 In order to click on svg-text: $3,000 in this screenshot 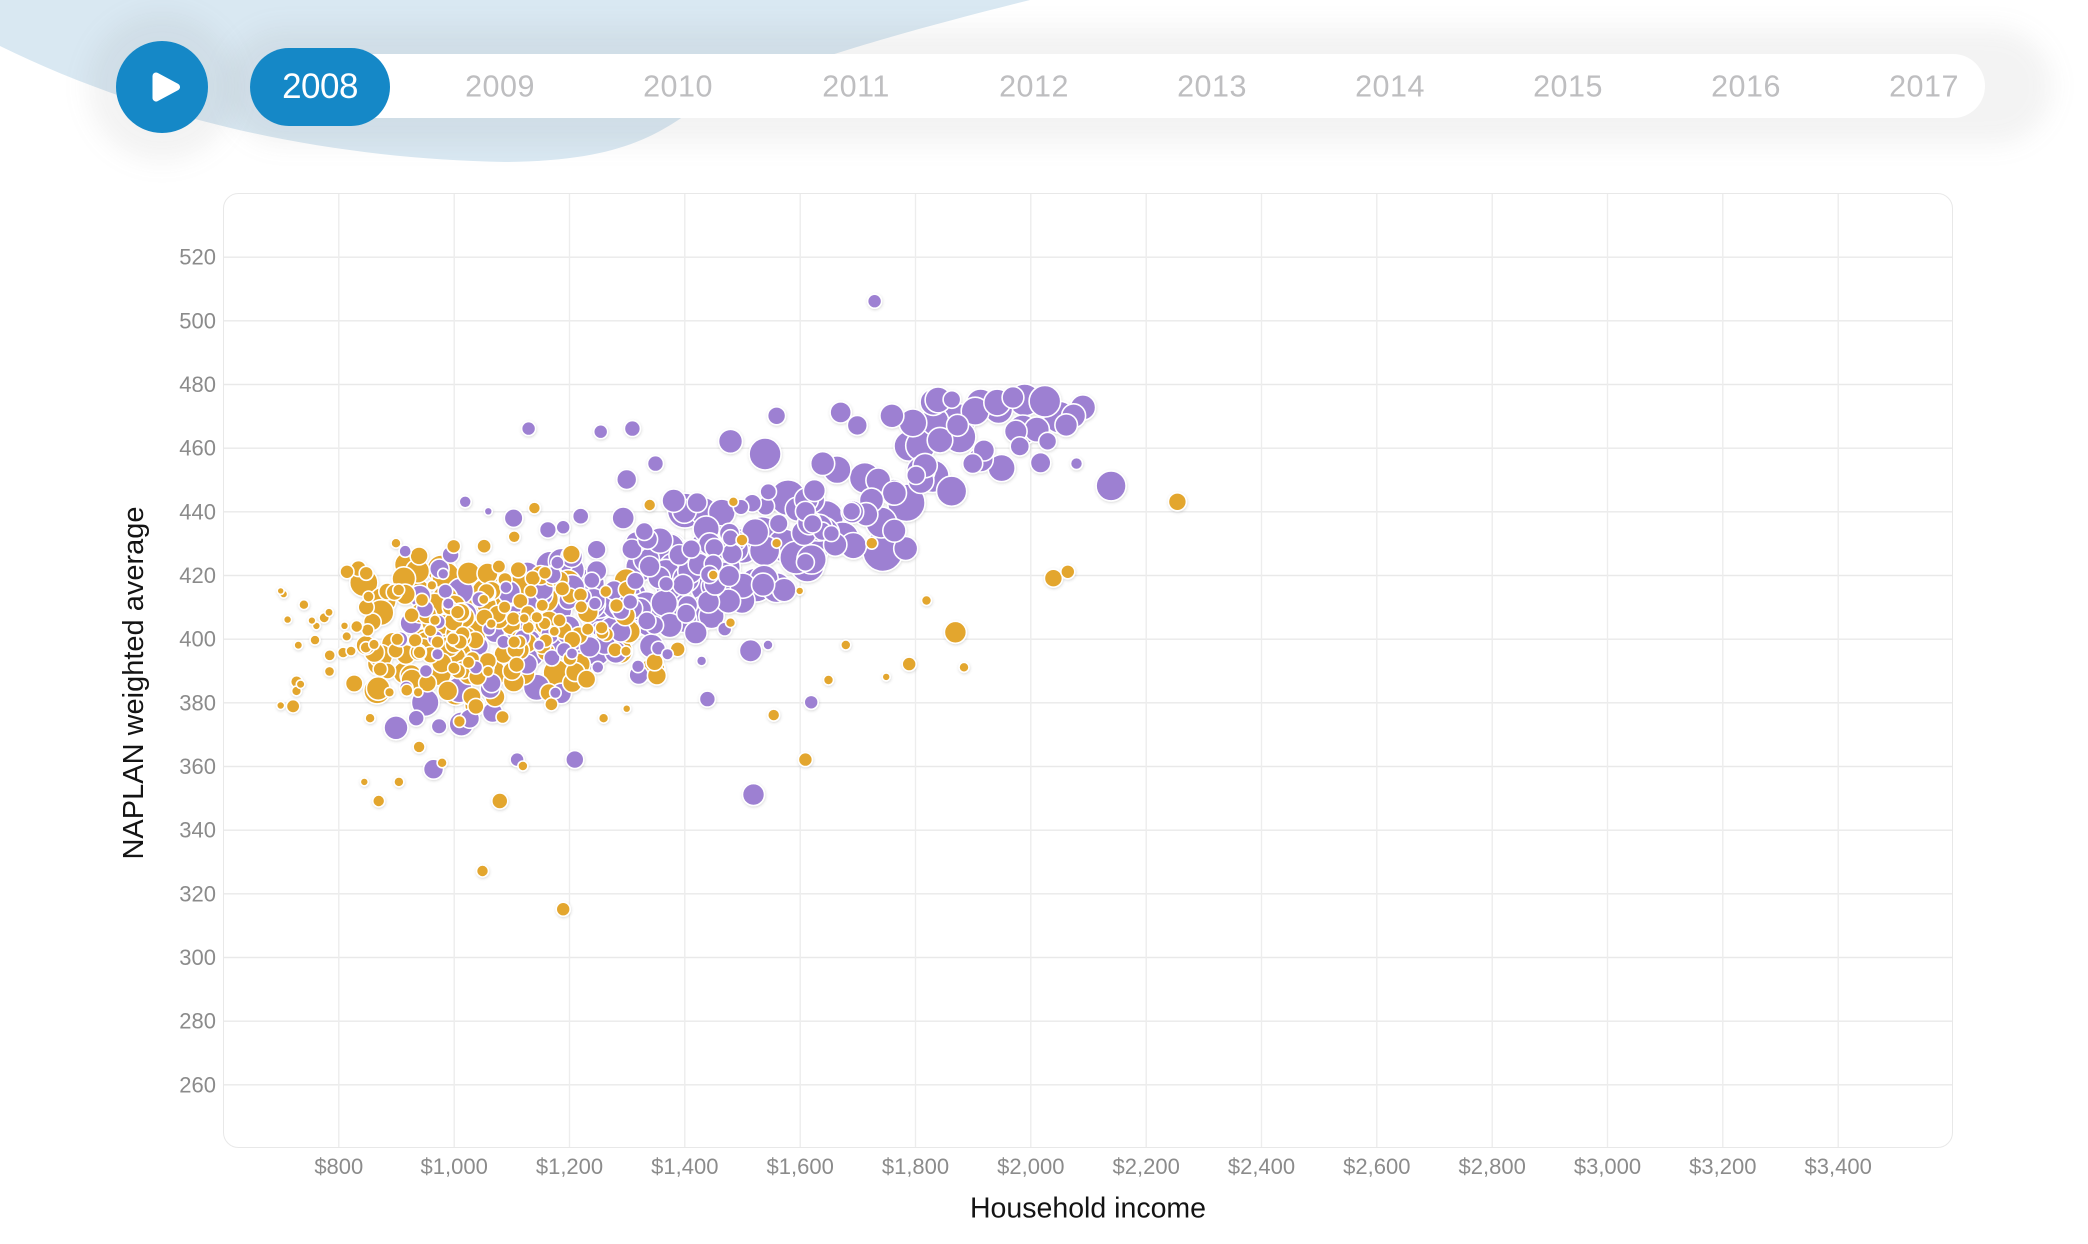, I will do `click(1607, 1166)`.